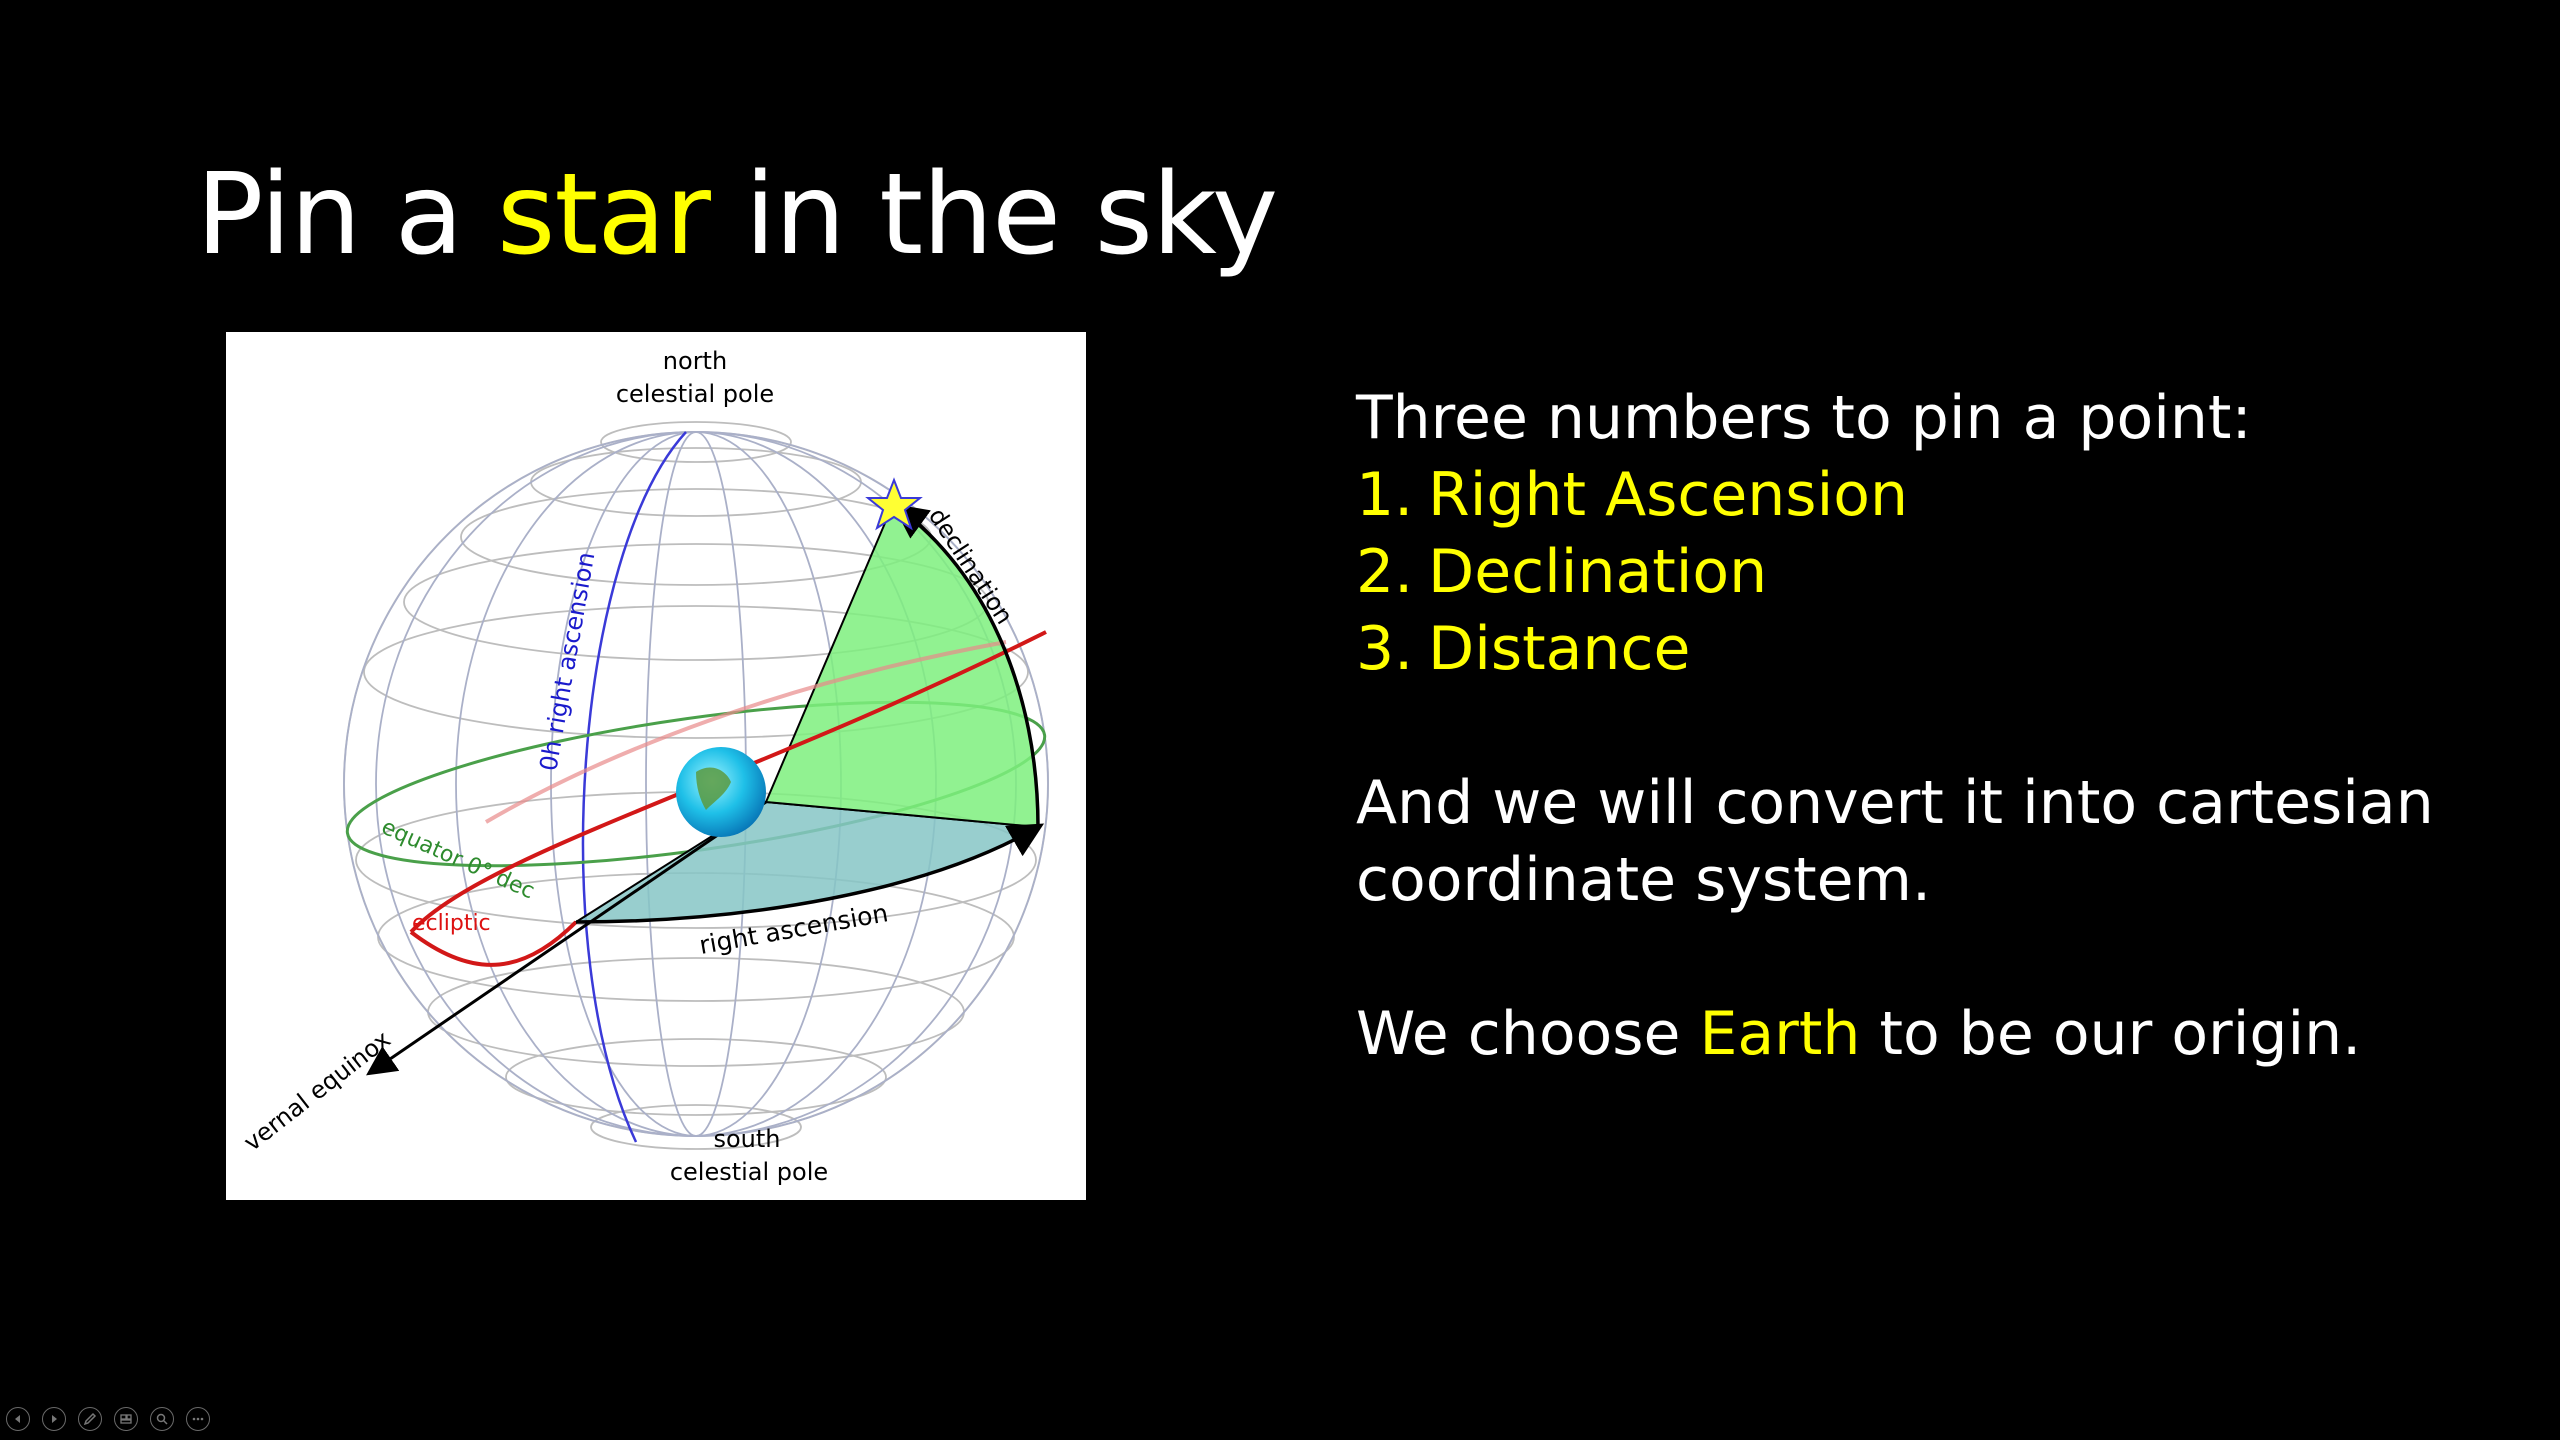 The width and height of the screenshot is (2560, 1440). What do you see at coordinates (347, 215) in the screenshot?
I see `title-text-before: Pin a` at bounding box center [347, 215].